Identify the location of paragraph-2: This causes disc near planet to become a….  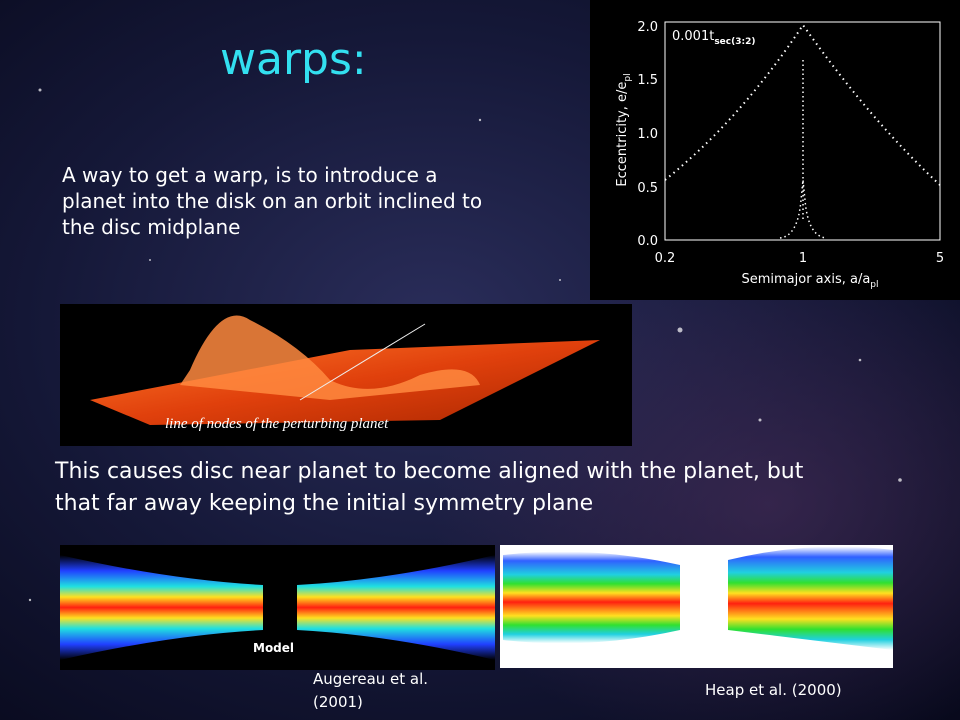
(429, 487).